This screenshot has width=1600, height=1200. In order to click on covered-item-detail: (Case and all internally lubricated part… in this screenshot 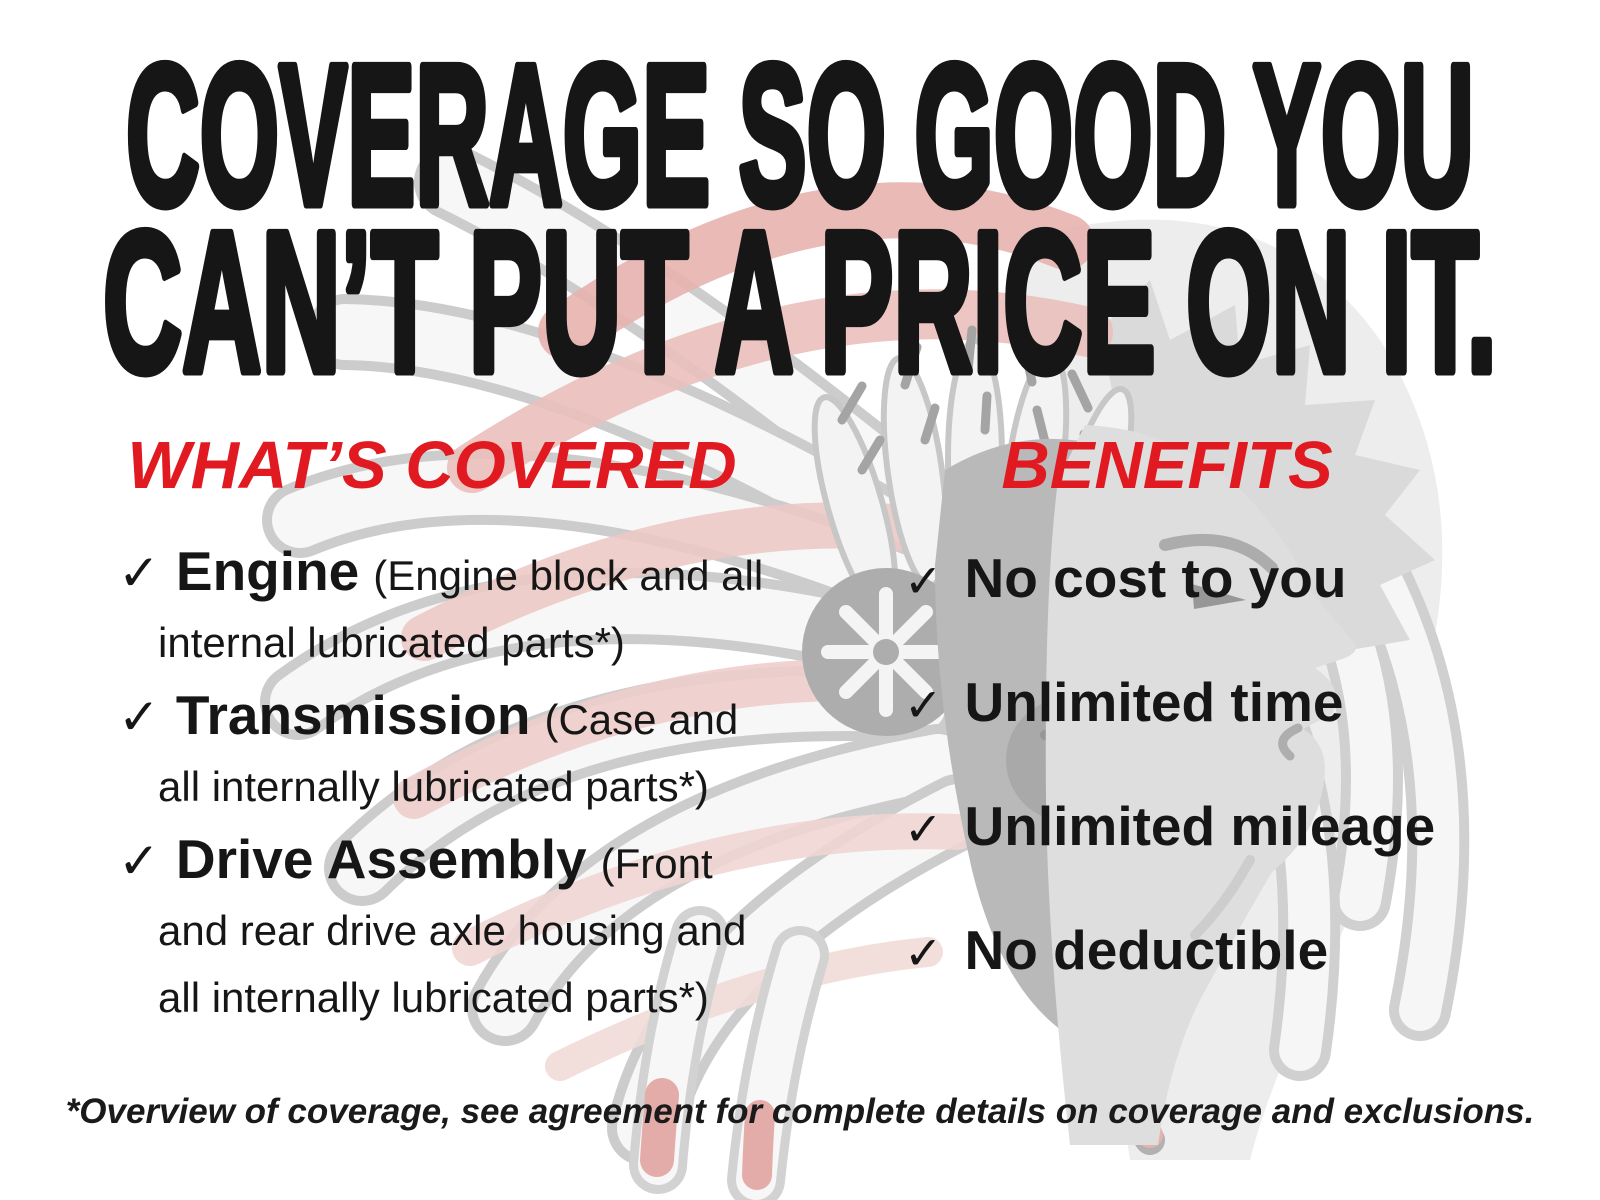, I will do `click(448, 753)`.